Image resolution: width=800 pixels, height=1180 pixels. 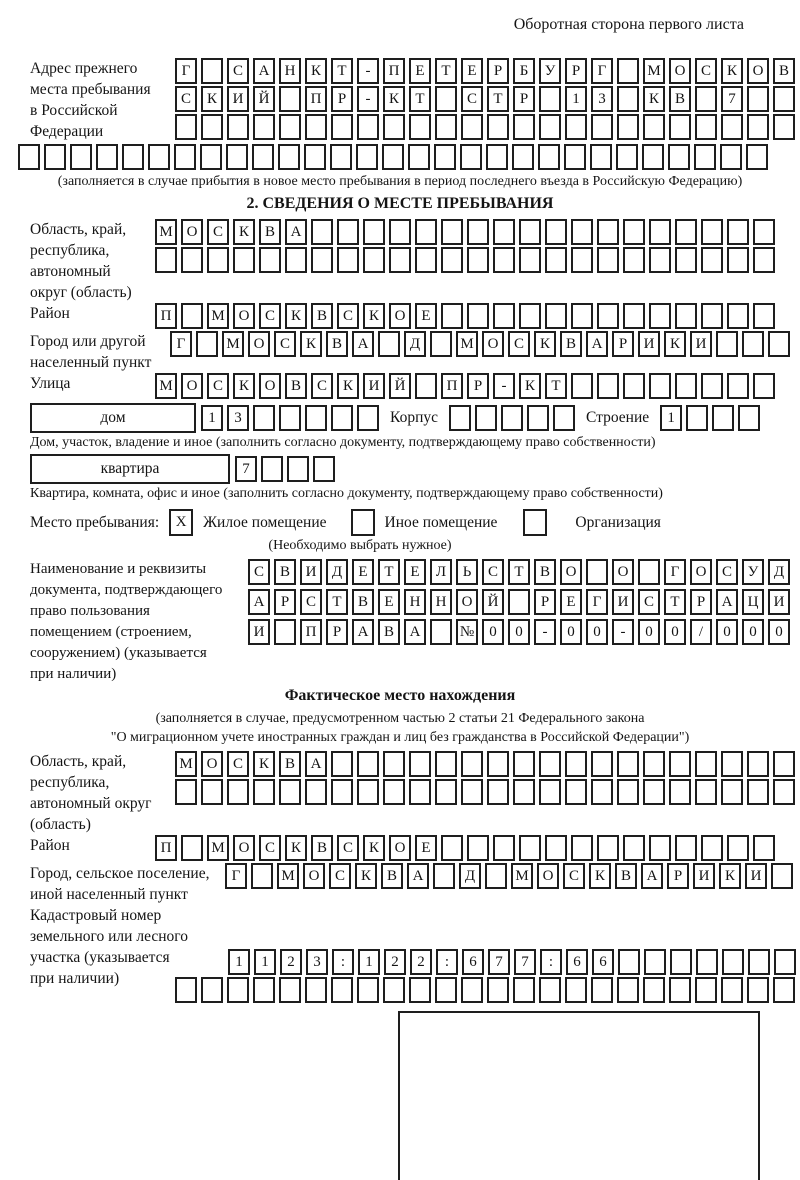 I want to click on char-box: 7, so click(x=732, y=99).